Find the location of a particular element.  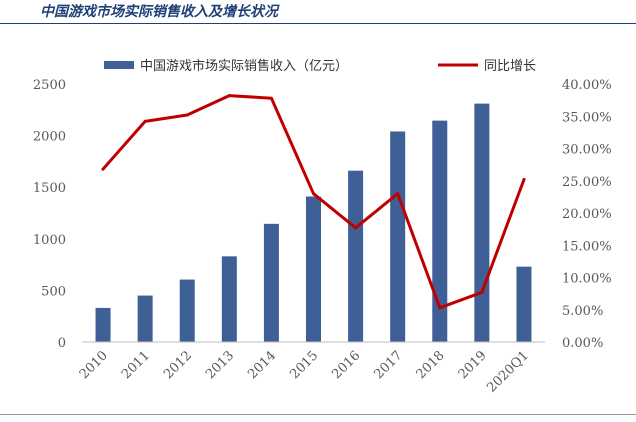

x-tick-label: 2016 is located at coordinates (346, 365).